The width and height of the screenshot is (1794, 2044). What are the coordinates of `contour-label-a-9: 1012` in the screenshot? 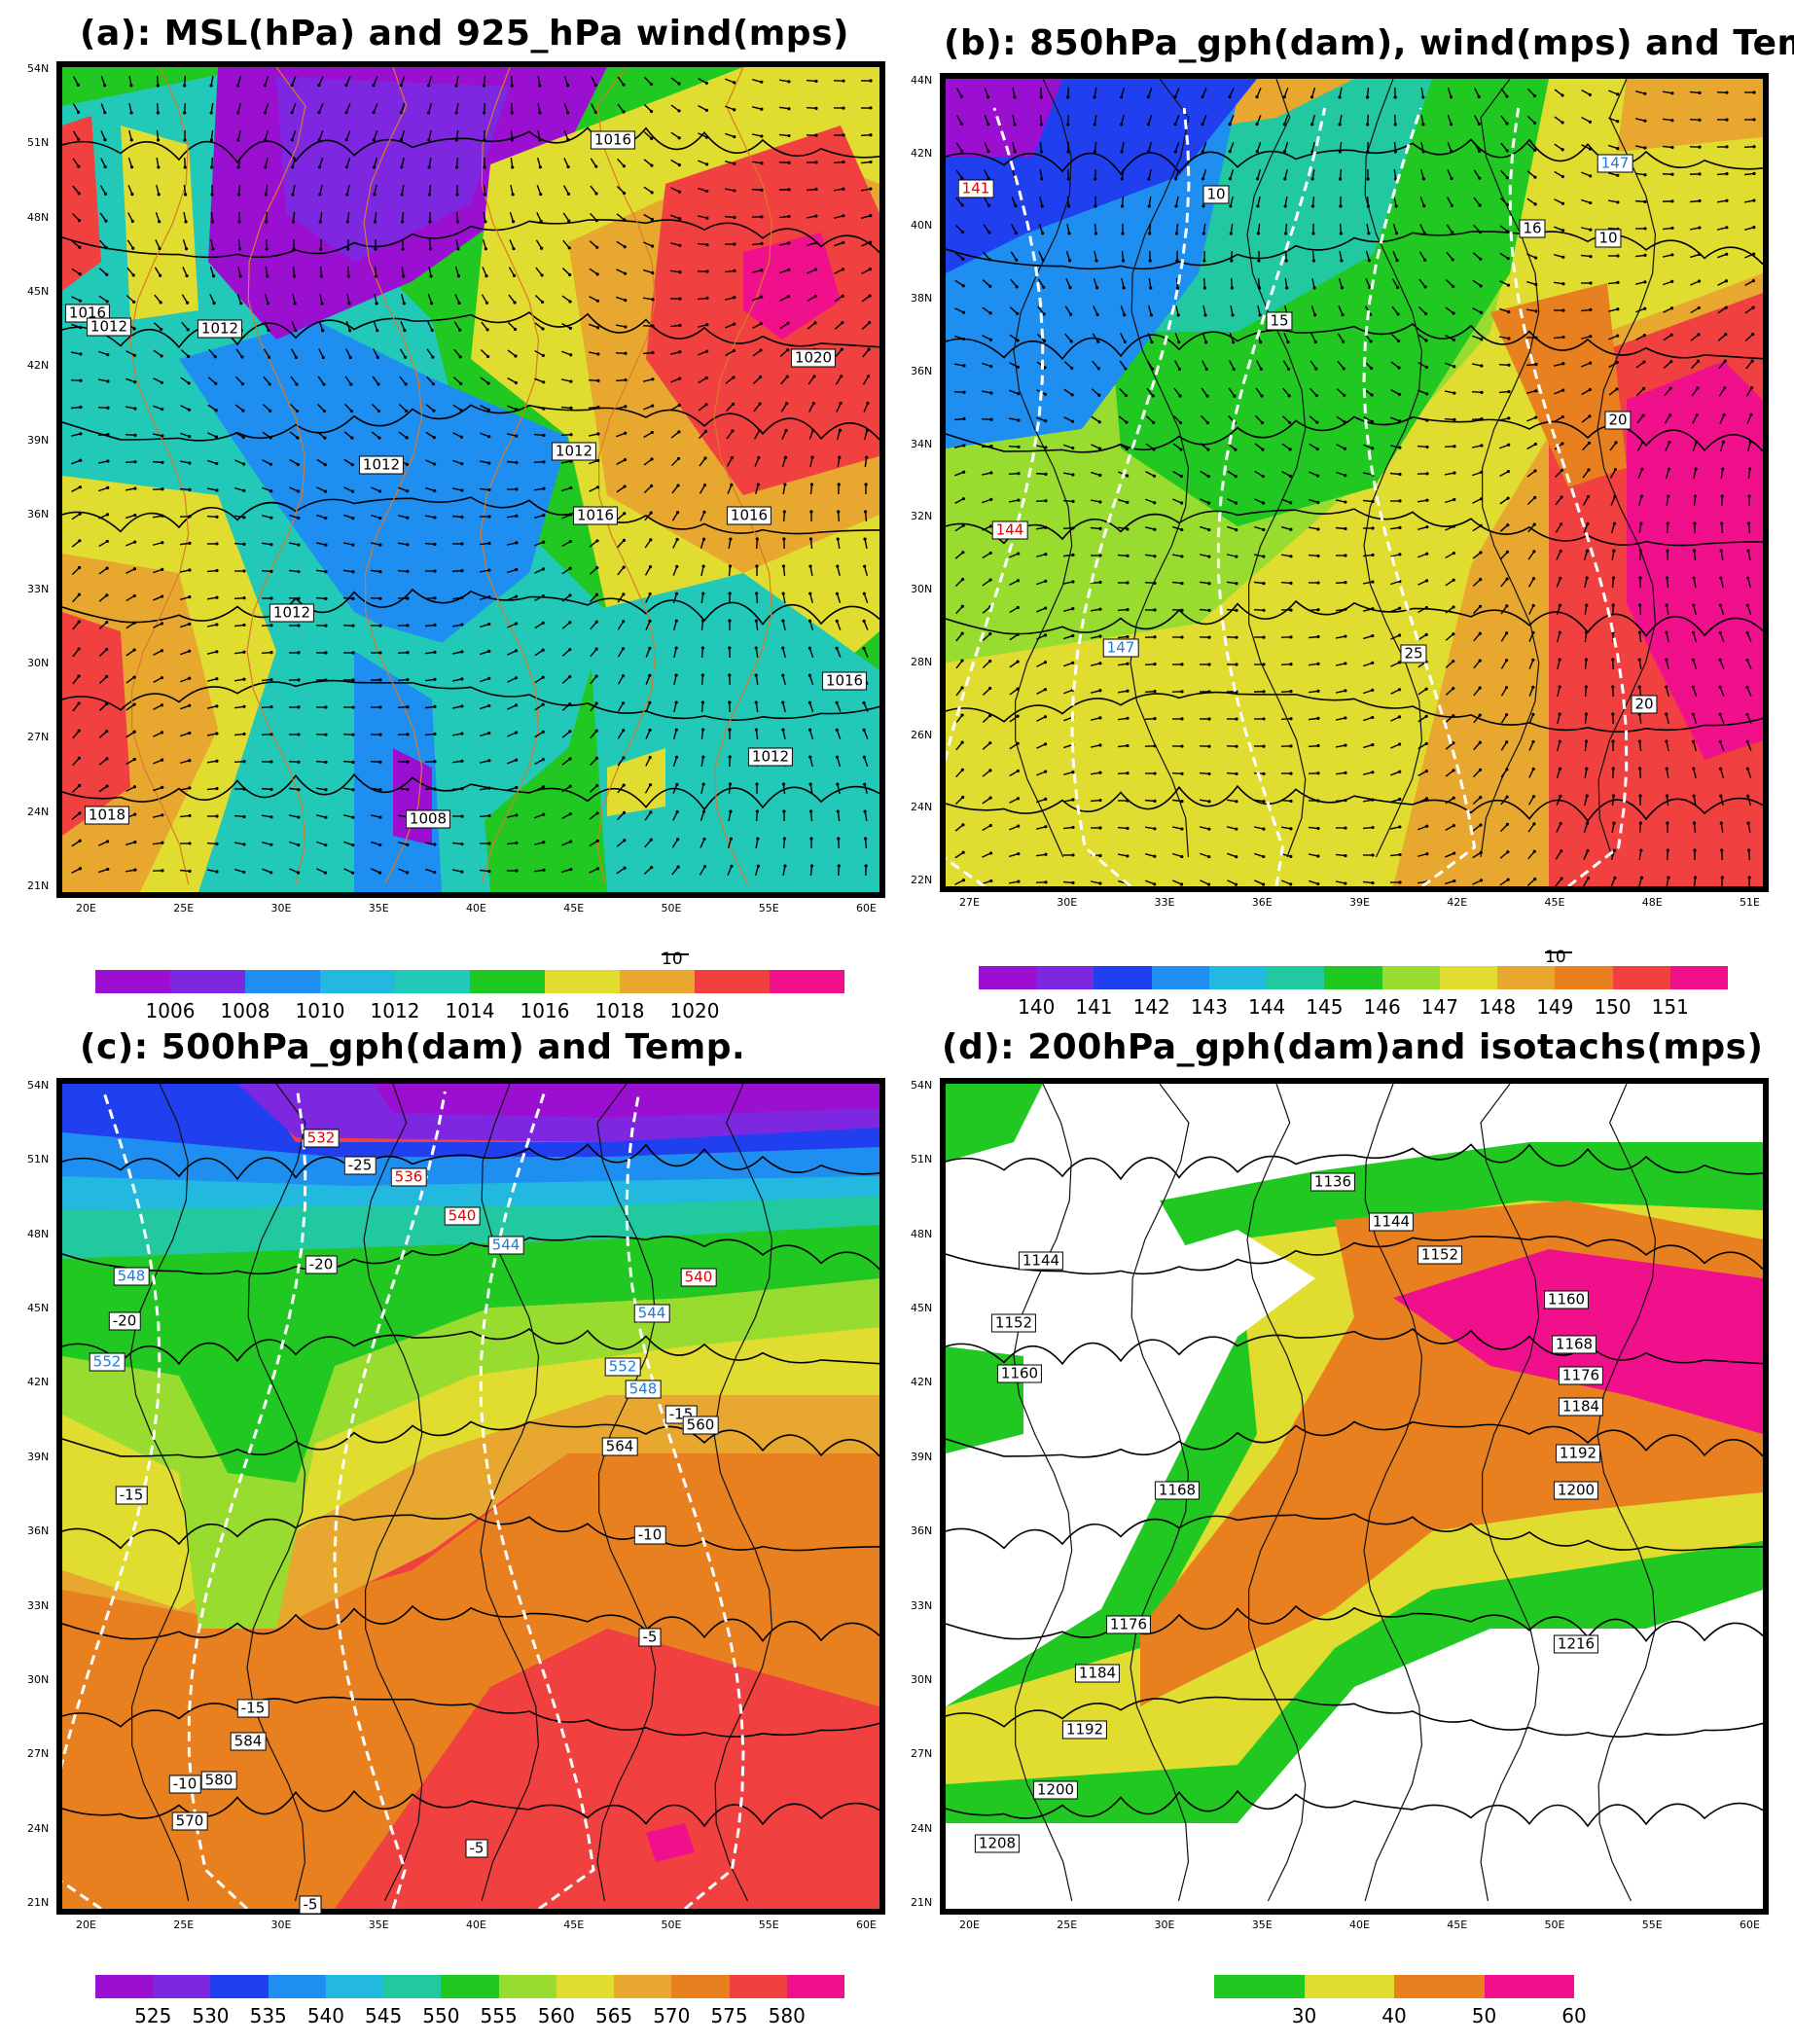 It's located at (292, 613).